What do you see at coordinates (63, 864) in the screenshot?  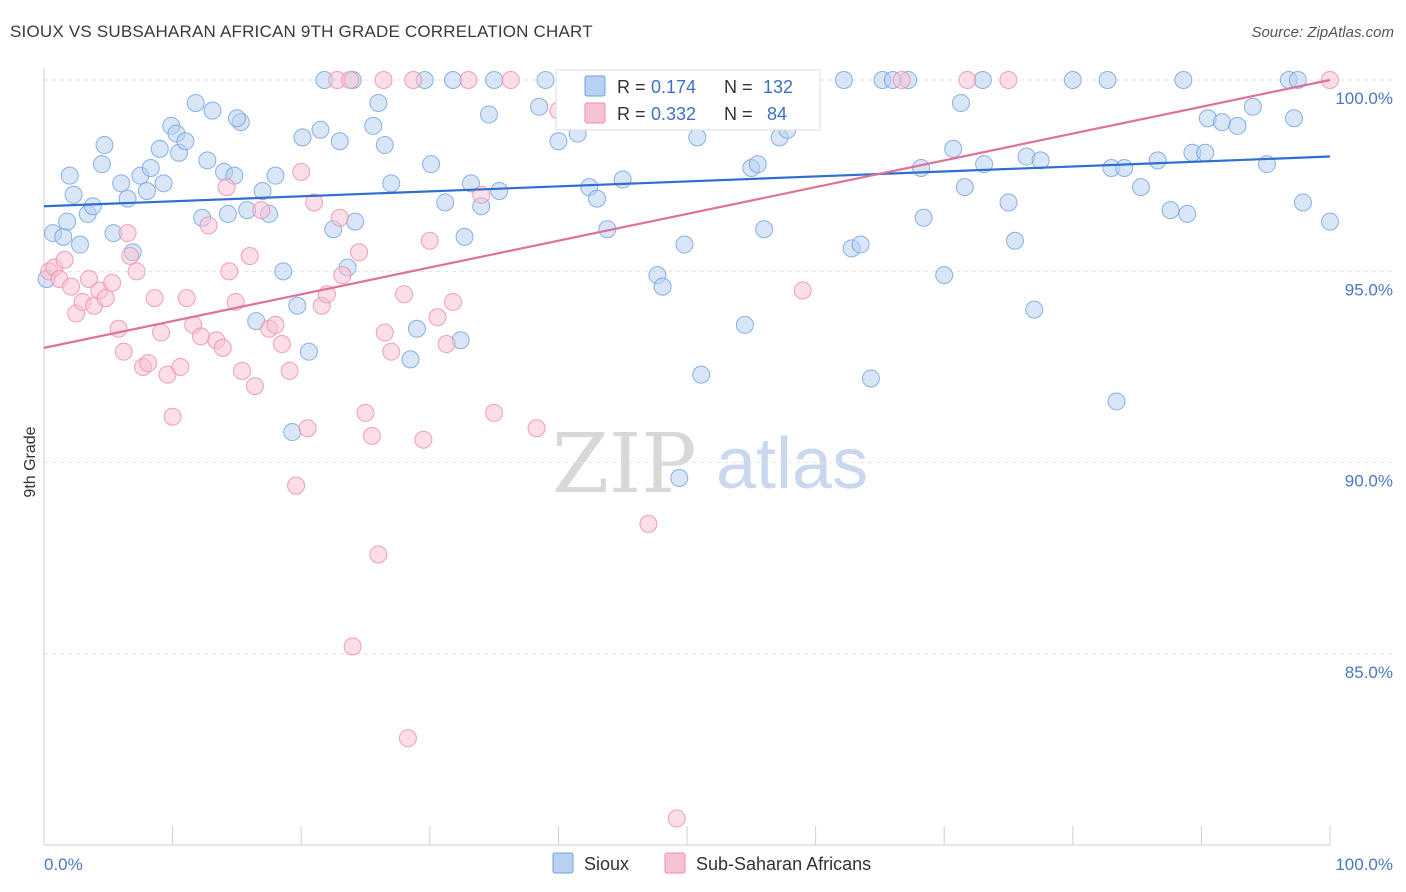 I see `x-tick-label: 0.0%` at bounding box center [63, 864].